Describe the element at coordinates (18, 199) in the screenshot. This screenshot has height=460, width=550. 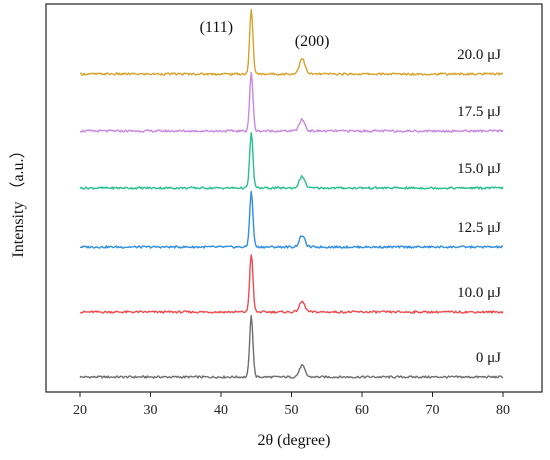
I see `y-axis-label: Intensity （a.u.）` at that location.